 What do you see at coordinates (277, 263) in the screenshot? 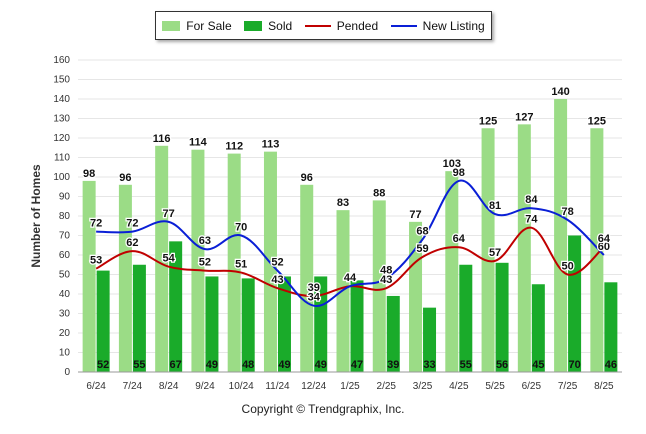
I see `data-label-new-listing: 52` at bounding box center [277, 263].